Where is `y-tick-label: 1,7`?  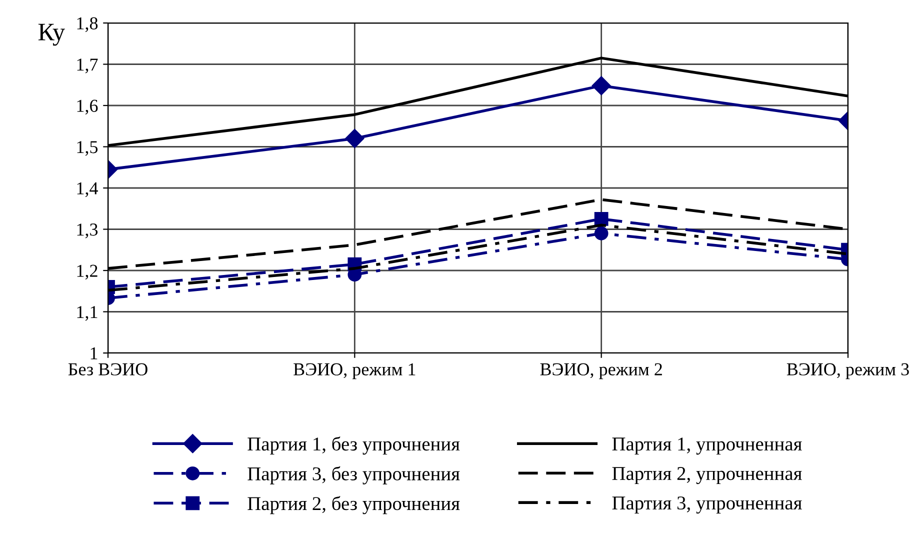 y-tick-label: 1,7 is located at coordinates (87, 66).